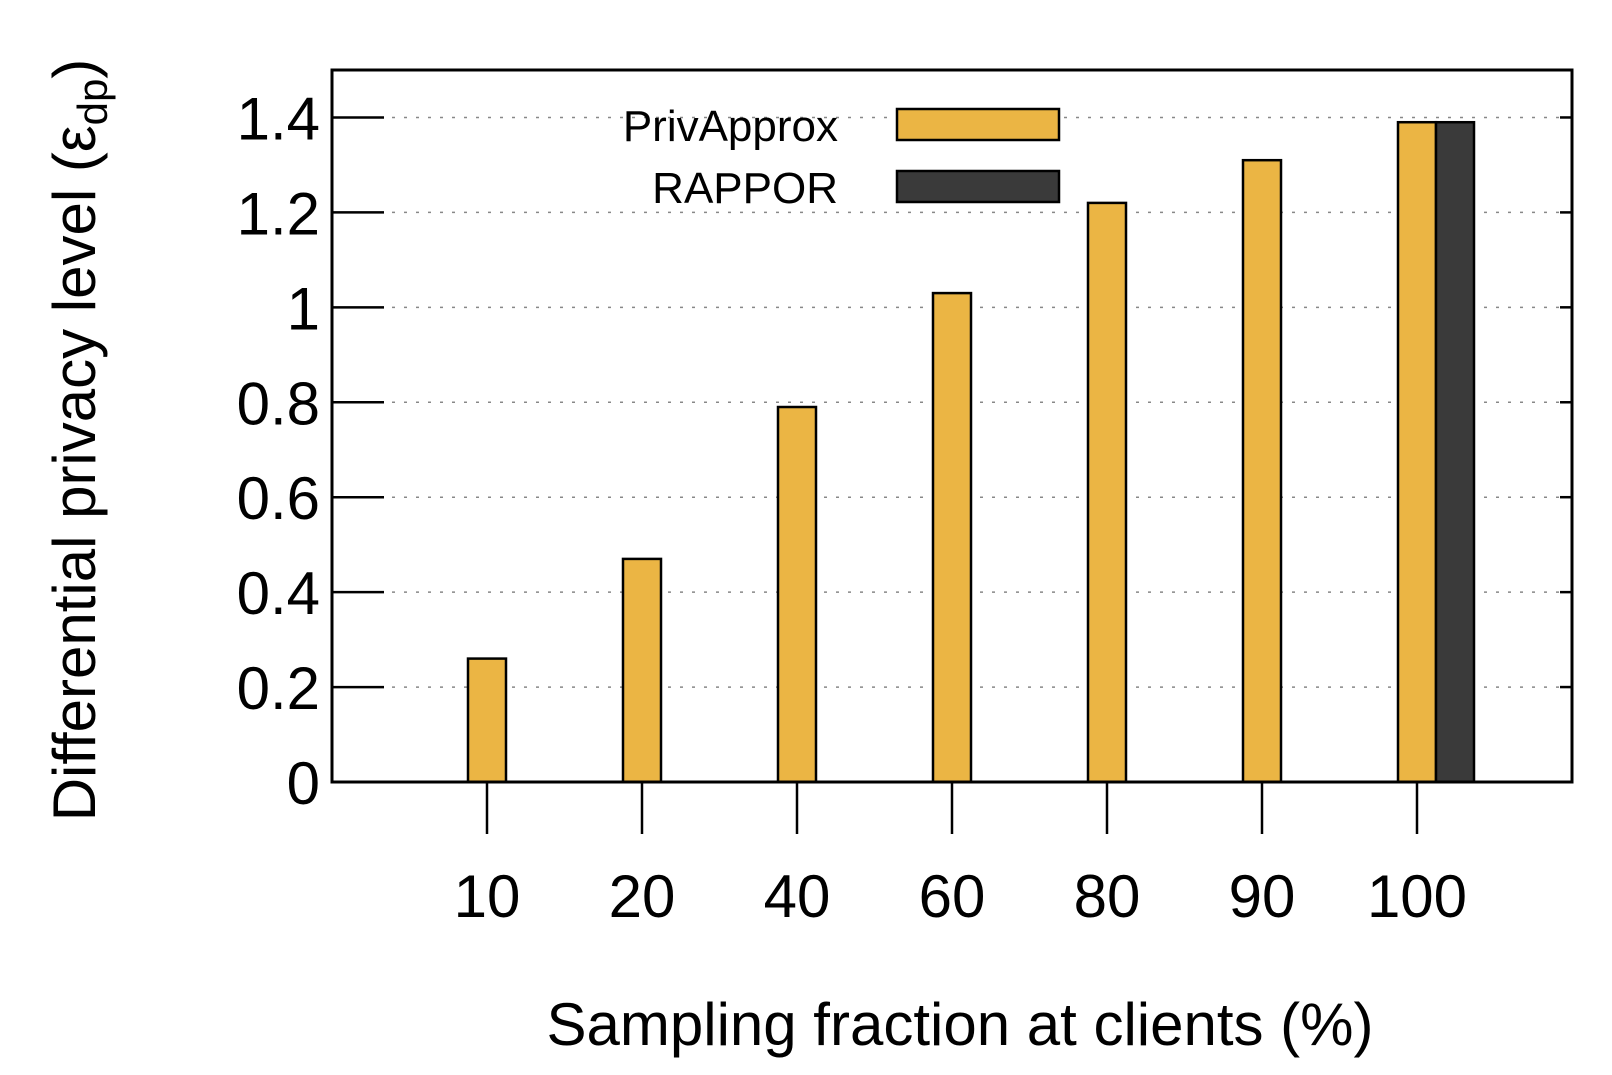 This screenshot has height=1075, width=1612. Describe the element at coordinates (278, 213) in the screenshot. I see `y-tick-label: 1.2` at that location.